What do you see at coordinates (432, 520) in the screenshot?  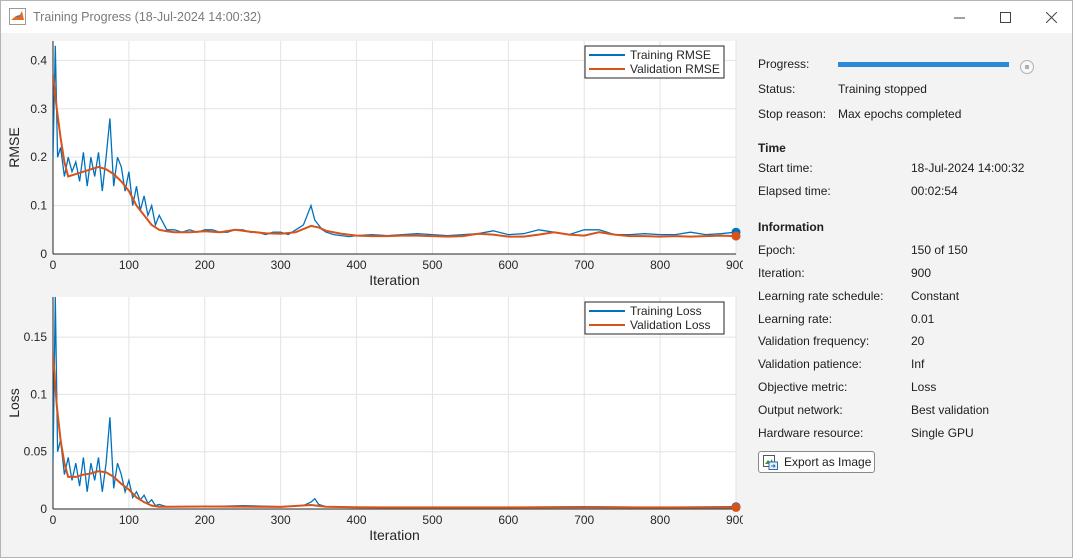 I see `loss-xtick-label: 500` at bounding box center [432, 520].